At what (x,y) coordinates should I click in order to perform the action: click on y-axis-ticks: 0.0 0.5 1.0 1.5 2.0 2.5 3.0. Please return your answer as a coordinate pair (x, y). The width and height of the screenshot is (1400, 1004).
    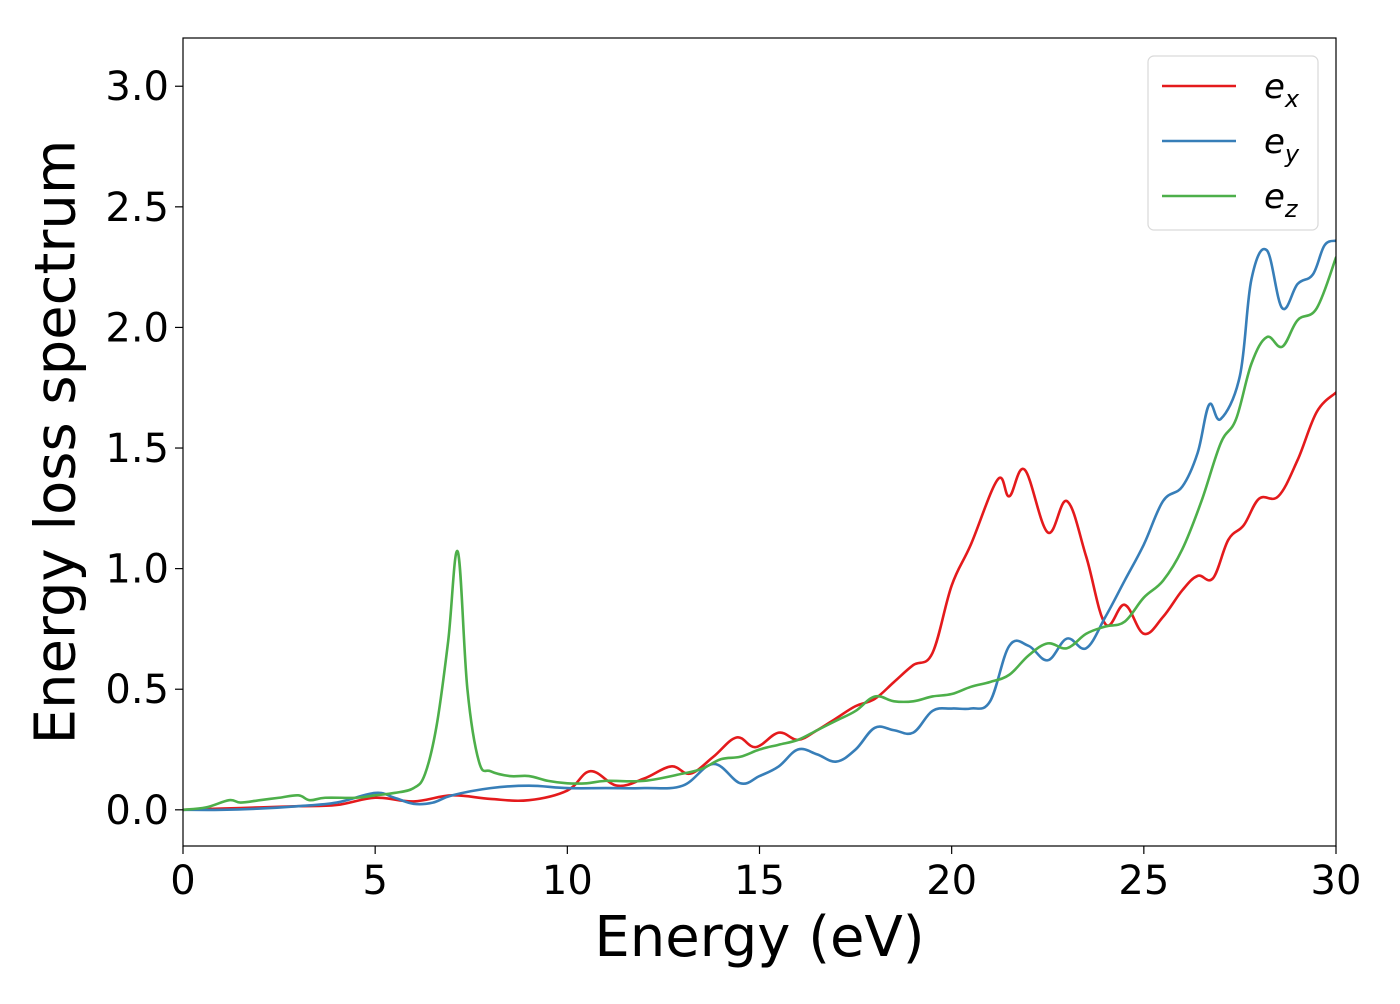
    Looking at the image, I should click on (144, 449).